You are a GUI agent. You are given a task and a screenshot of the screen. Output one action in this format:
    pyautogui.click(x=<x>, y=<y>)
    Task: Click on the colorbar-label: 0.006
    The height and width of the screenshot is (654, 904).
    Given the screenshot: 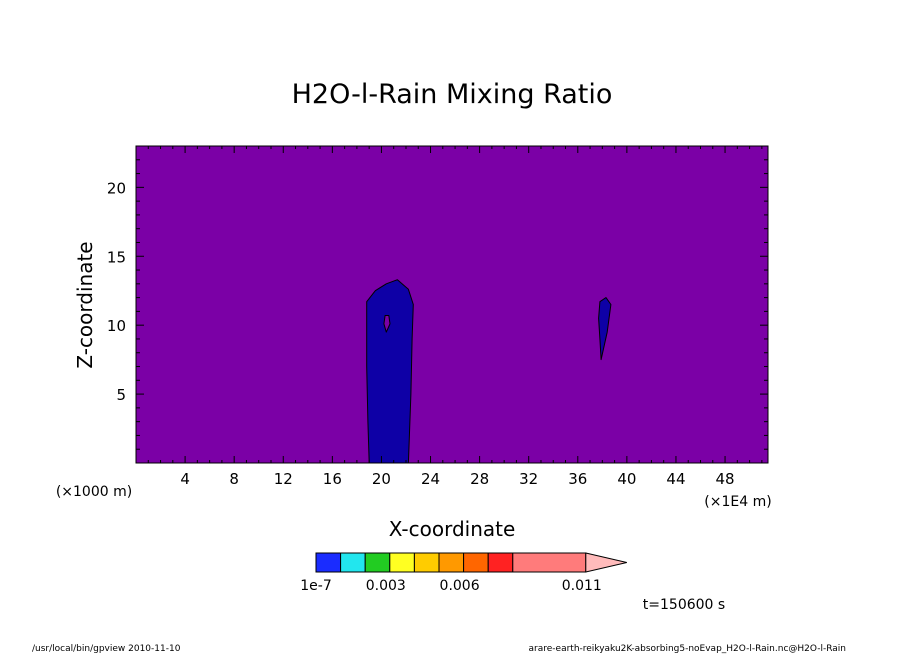 What is the action you would take?
    pyautogui.click(x=460, y=586)
    